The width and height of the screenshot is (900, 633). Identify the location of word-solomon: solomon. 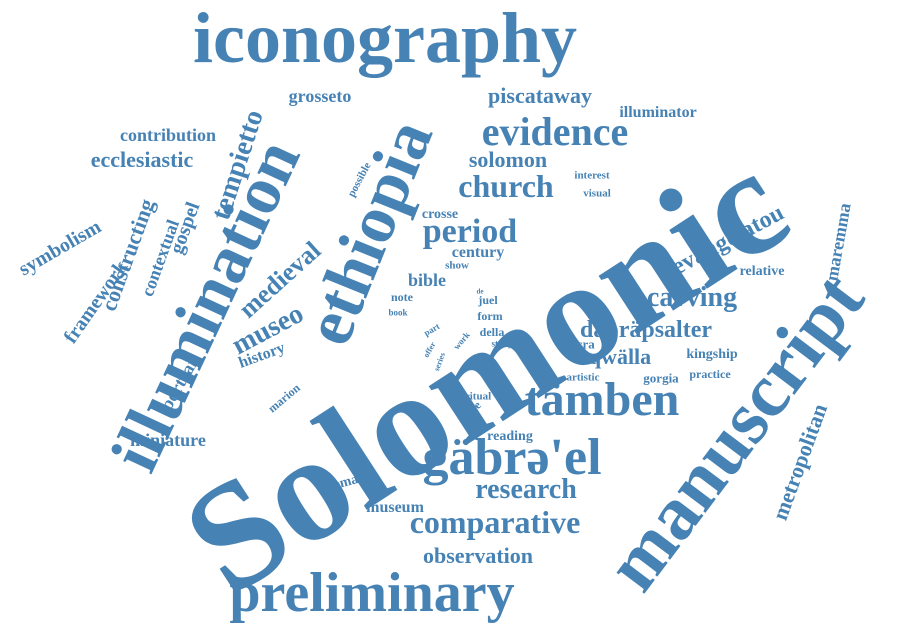
(508, 159).